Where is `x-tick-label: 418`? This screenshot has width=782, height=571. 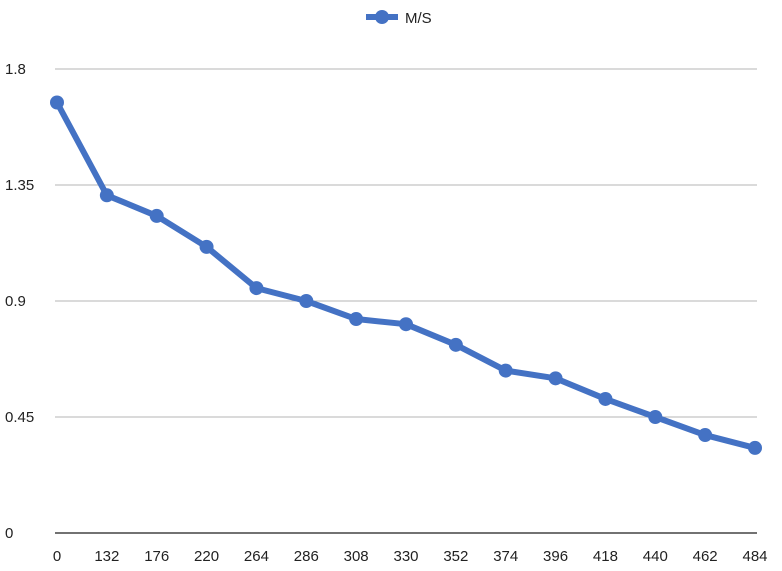 x-tick-label: 418 is located at coordinates (605, 556).